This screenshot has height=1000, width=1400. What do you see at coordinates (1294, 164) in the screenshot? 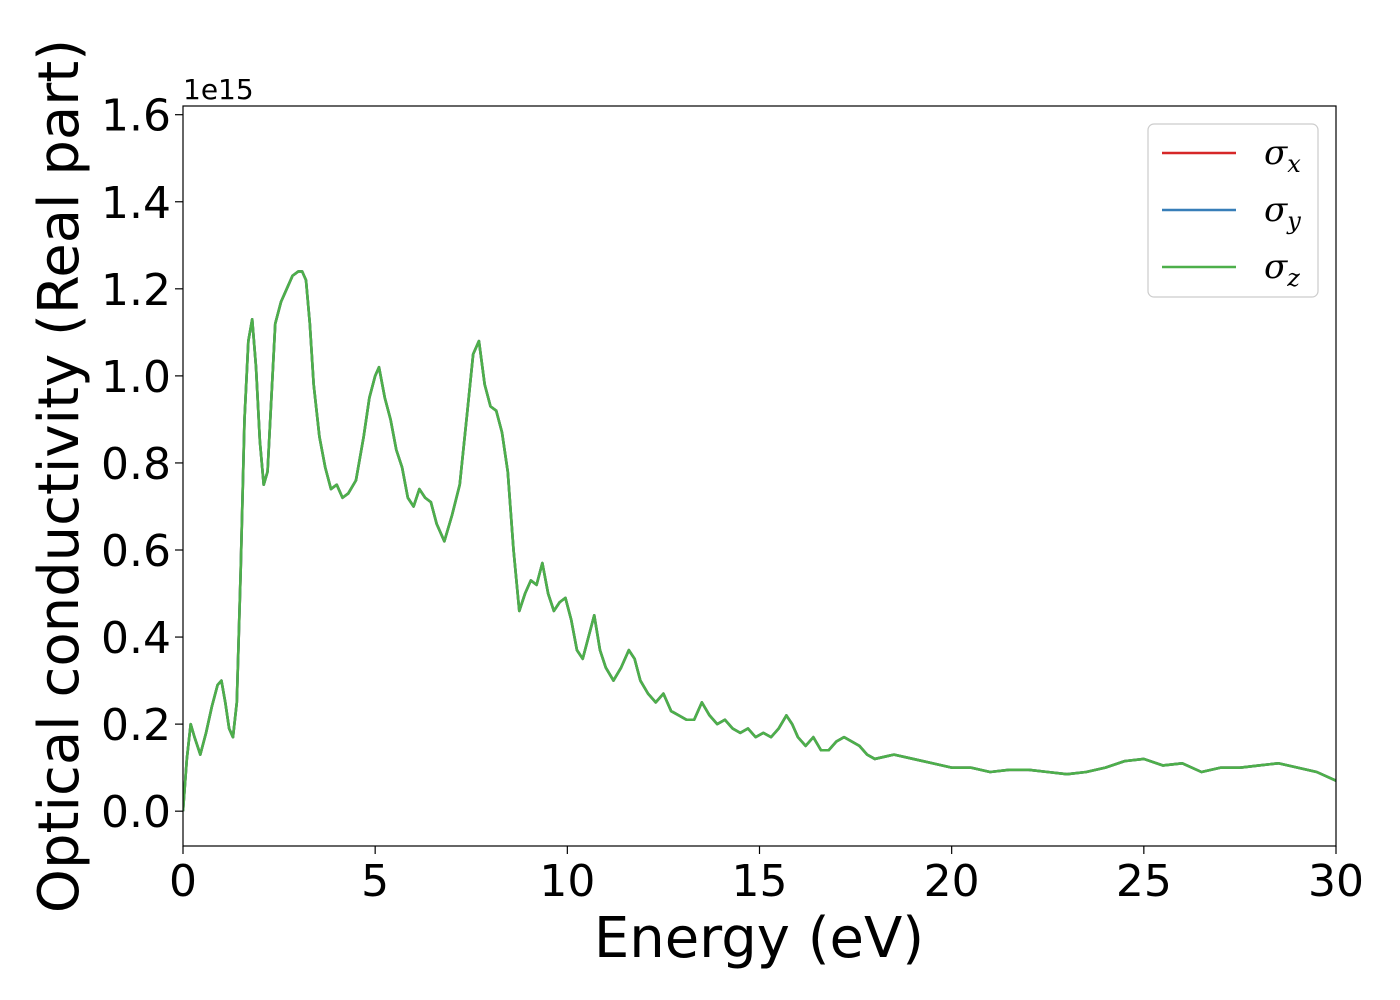
I see `legend-subscript: x` at bounding box center [1294, 164].